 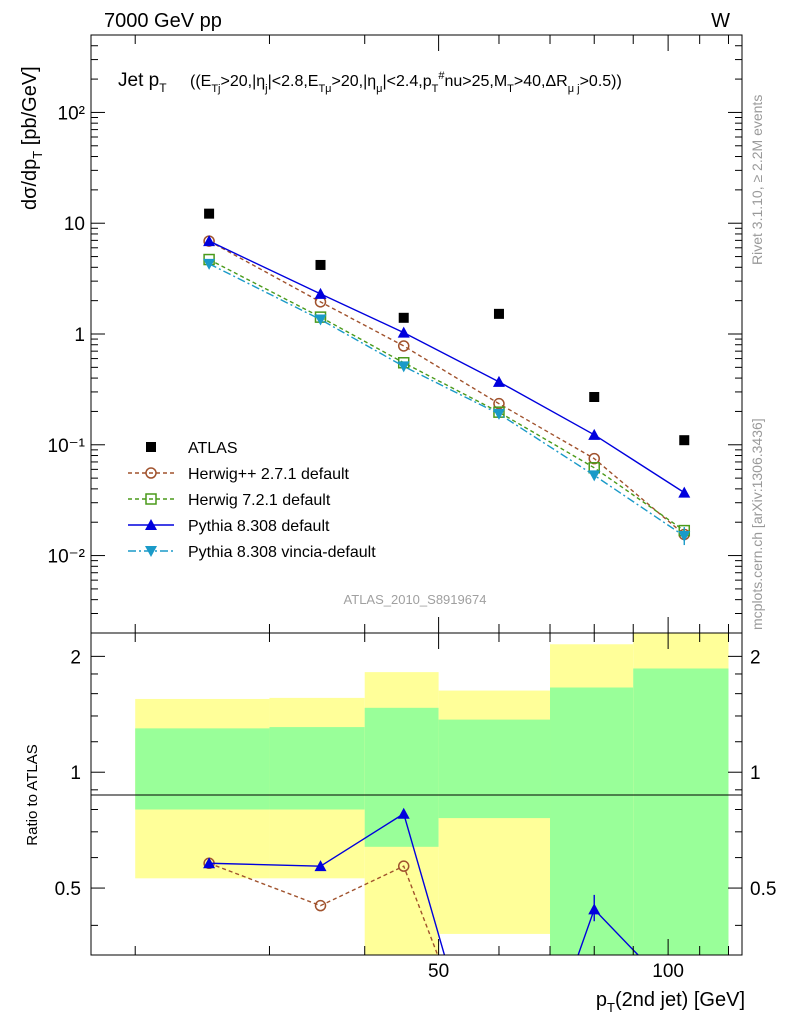 What do you see at coordinates (720, 21) in the screenshot?
I see `header-right: W` at bounding box center [720, 21].